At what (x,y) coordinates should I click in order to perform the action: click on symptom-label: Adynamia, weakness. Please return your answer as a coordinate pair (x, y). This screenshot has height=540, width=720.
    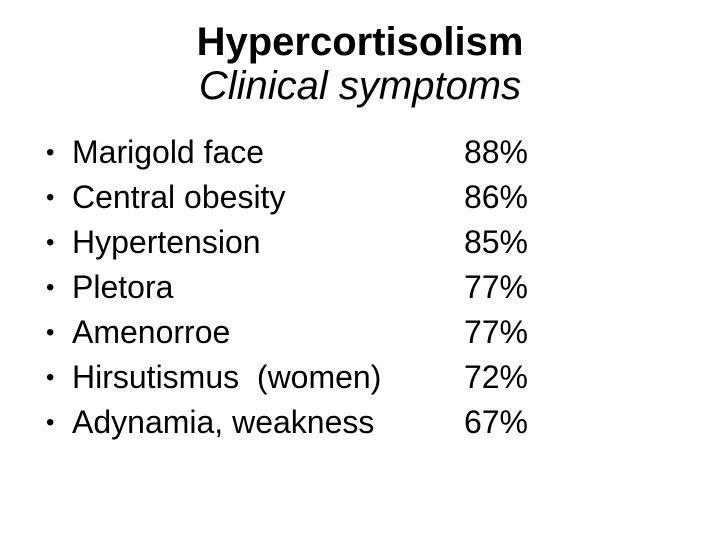
    Looking at the image, I should click on (223, 422).